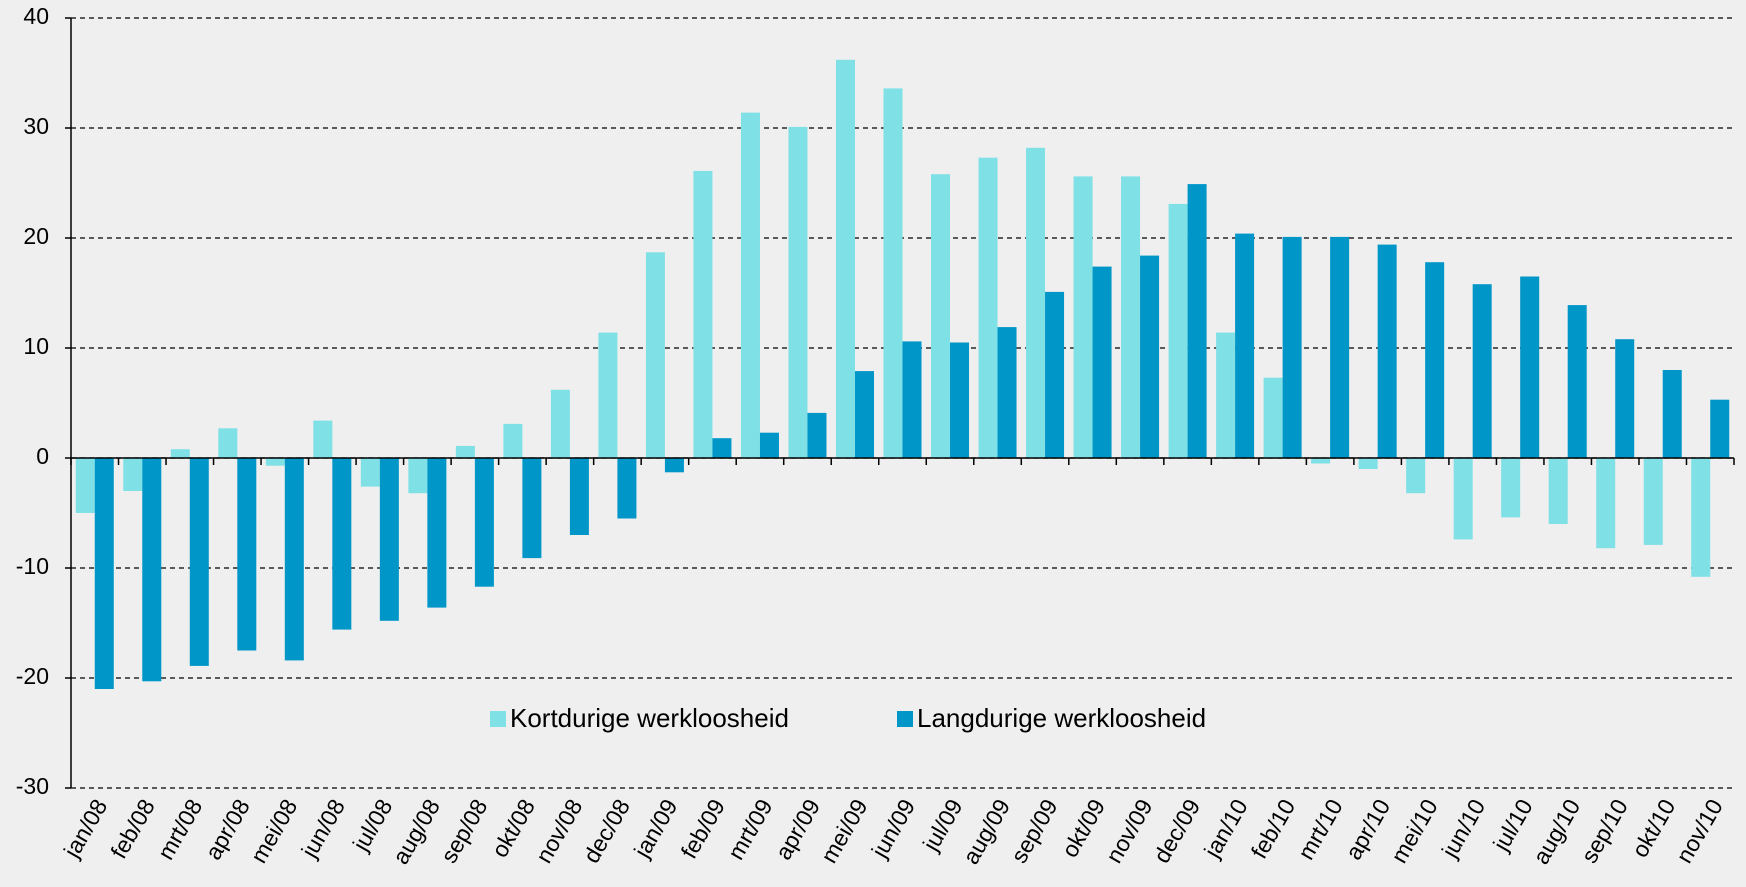 This screenshot has width=1746, height=887. What do you see at coordinates (649, 718) in the screenshot?
I see `legend-label: Kortdurige werkloosheid` at bounding box center [649, 718].